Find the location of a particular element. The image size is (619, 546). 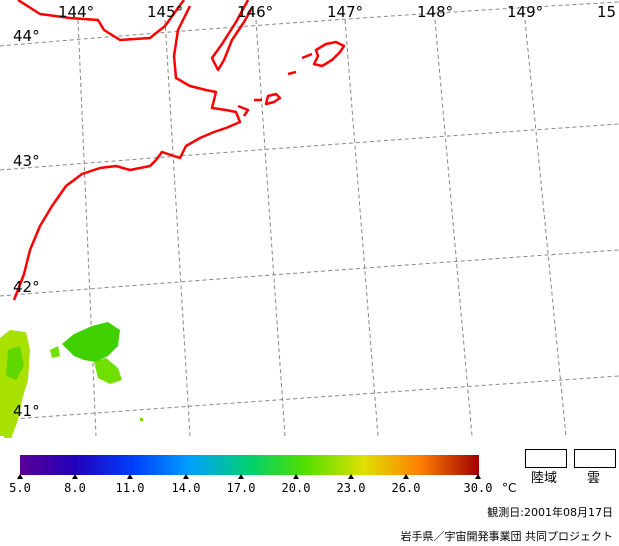

colorbar-tick-label: 5.0 is located at coordinates (20, 488).